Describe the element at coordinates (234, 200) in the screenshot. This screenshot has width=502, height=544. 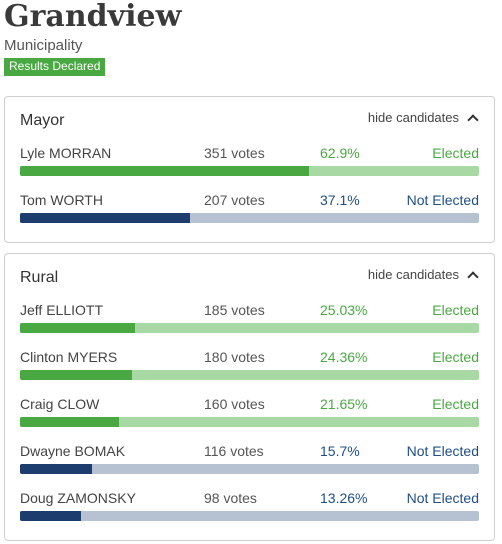
I see `candidate-votes: 207 votes` at that location.